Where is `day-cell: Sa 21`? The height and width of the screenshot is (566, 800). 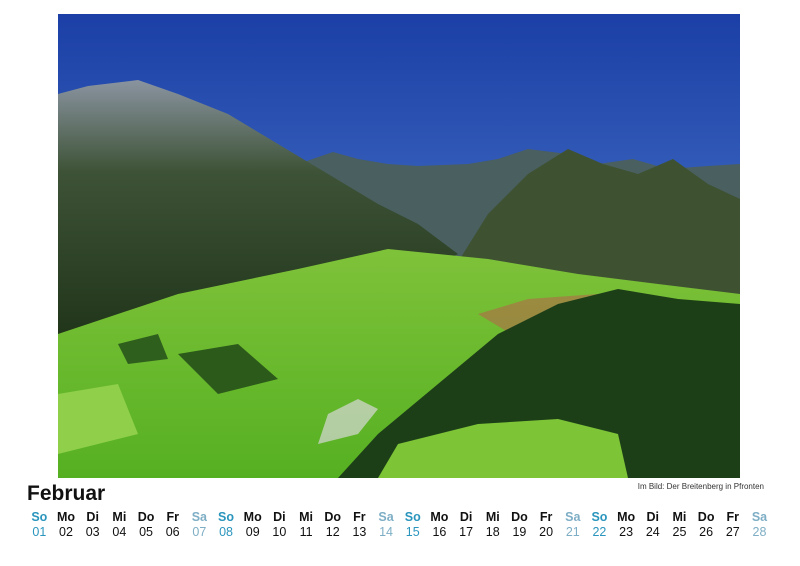
day-cell: Sa 21 is located at coordinates (572, 525).